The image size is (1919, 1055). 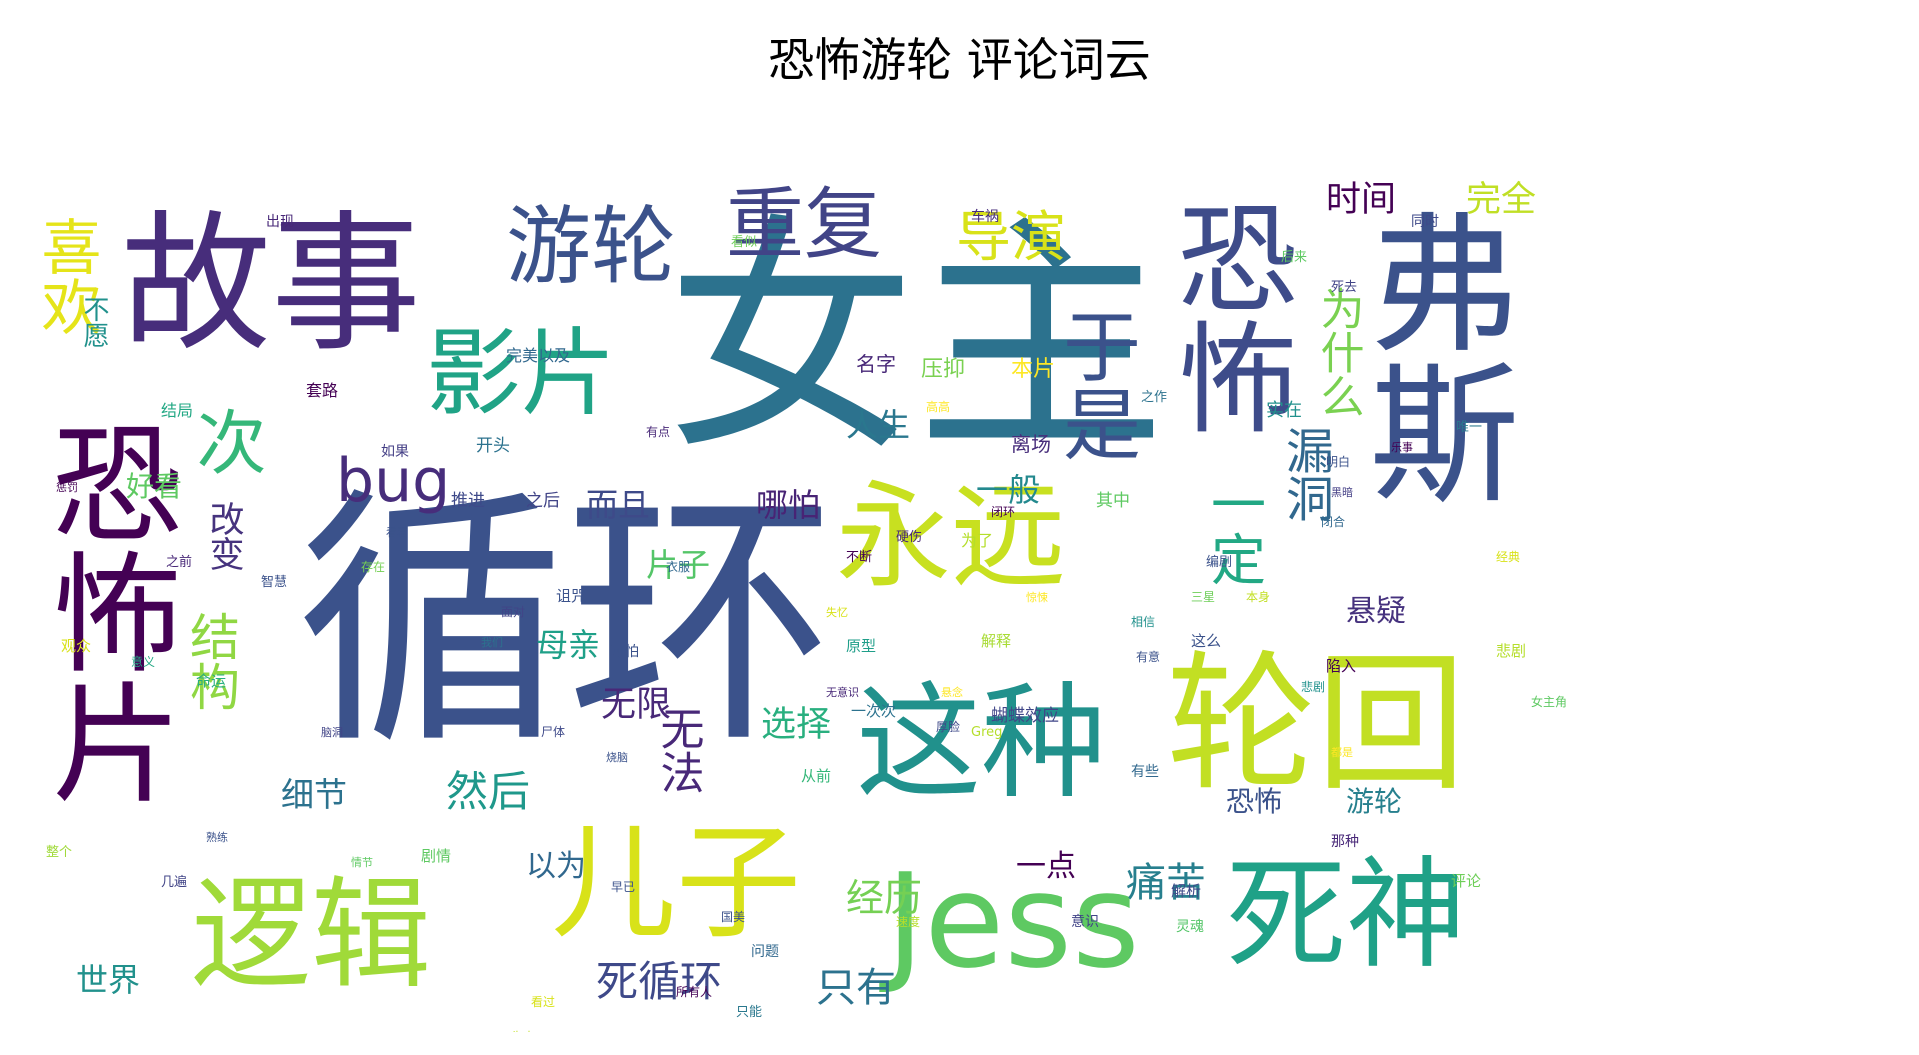 I want to click on cloud-word: 原型, so click(x=861, y=646).